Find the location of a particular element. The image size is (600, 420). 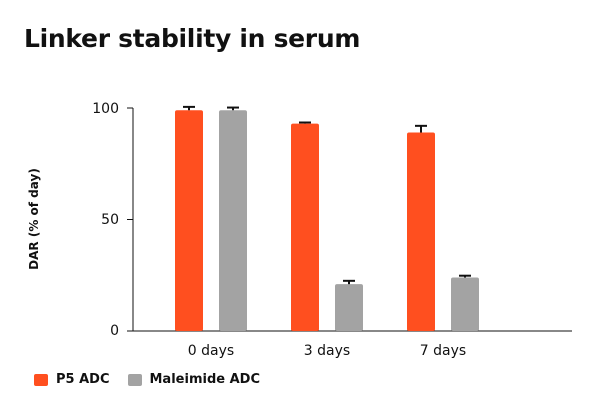

legend: P5 ADC Maleimide ADC is located at coordinates (156, 379).